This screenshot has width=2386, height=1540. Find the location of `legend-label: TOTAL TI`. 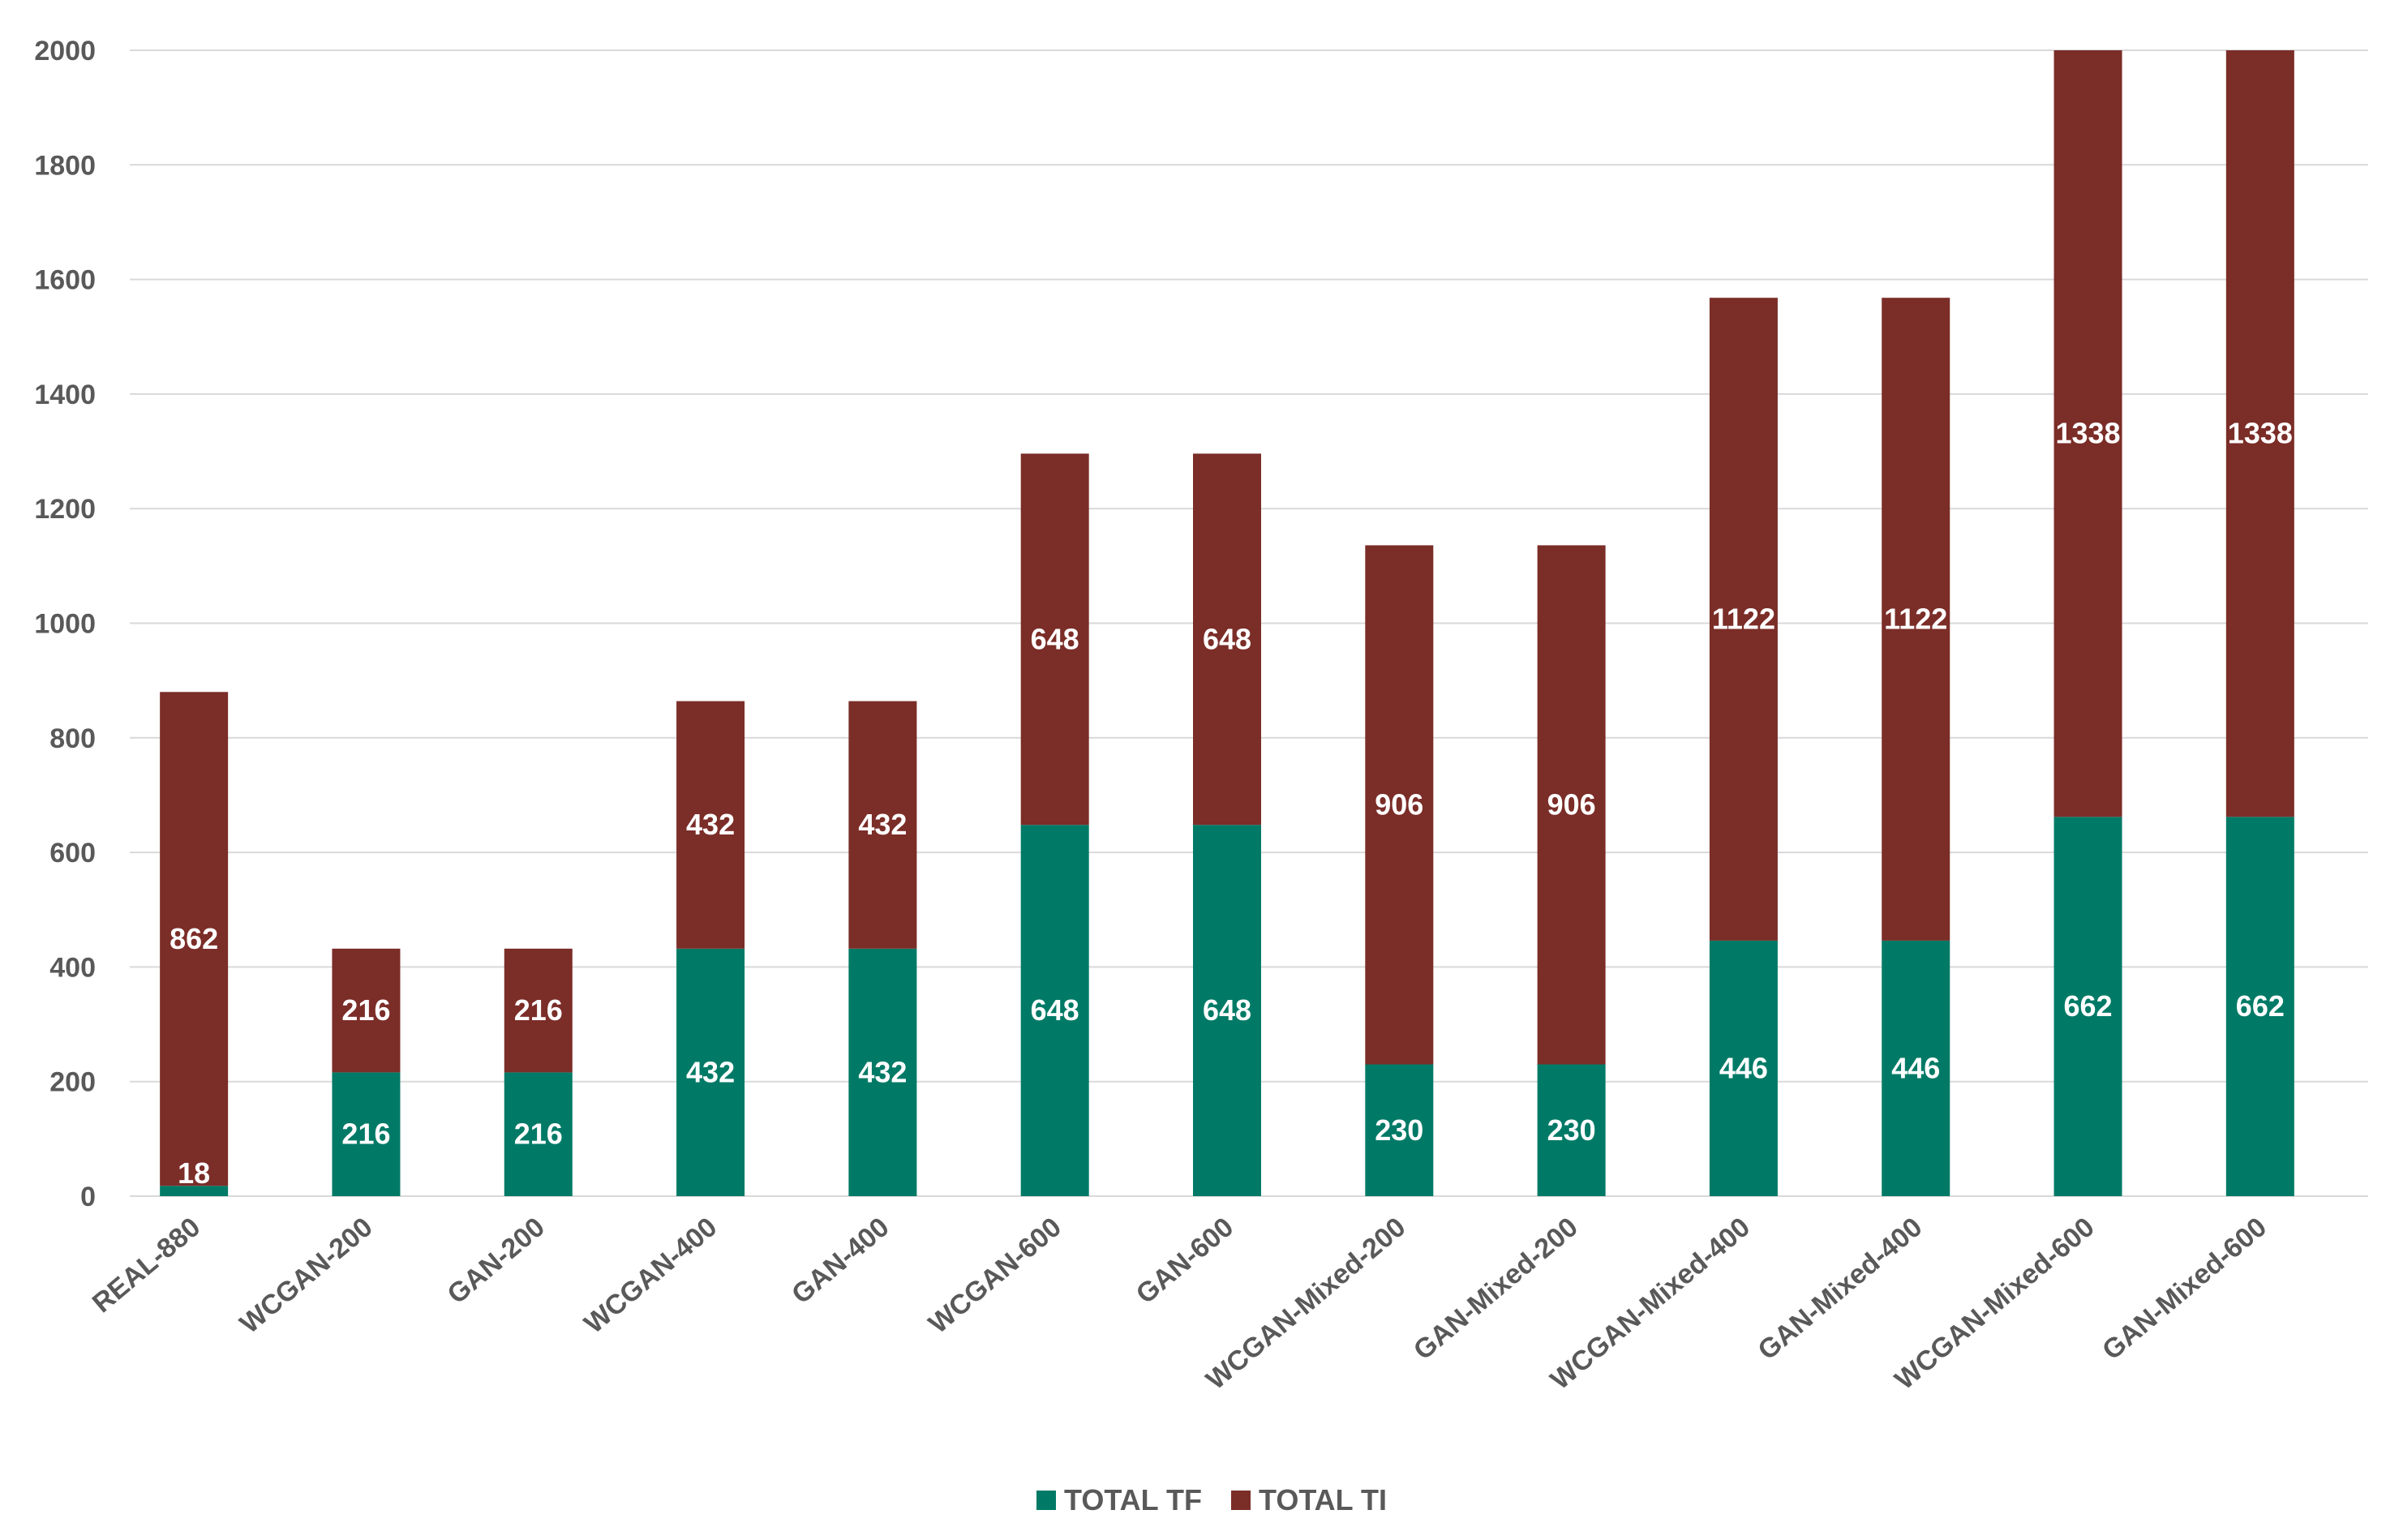

legend-label: TOTAL TI is located at coordinates (1323, 1499).